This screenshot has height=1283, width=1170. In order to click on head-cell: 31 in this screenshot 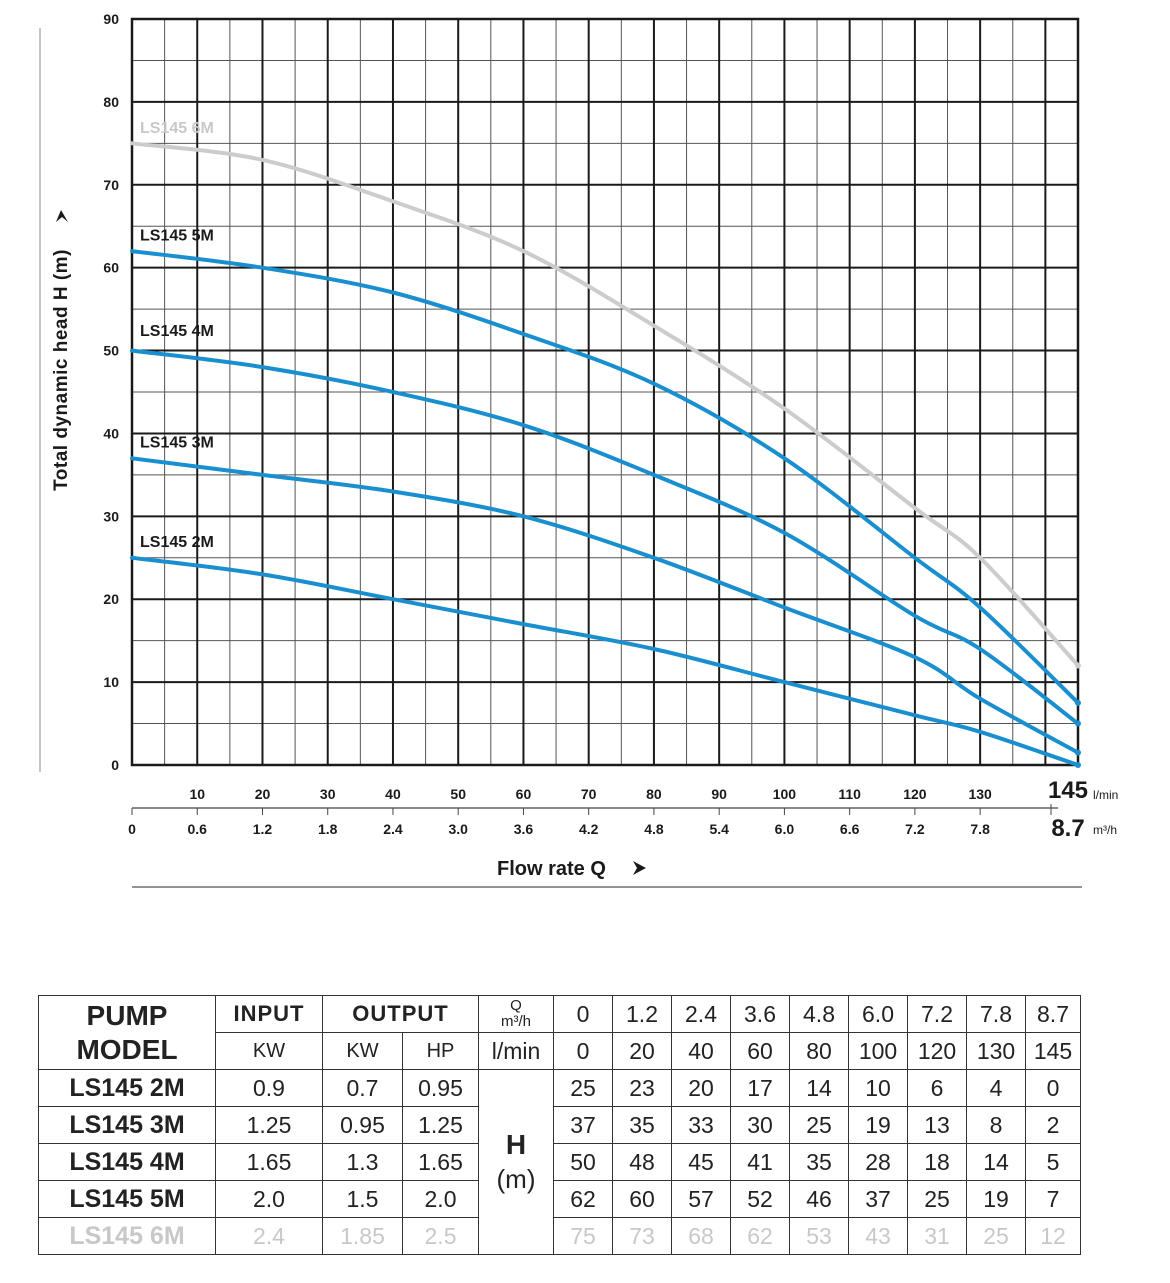, I will do `click(937, 1236)`.